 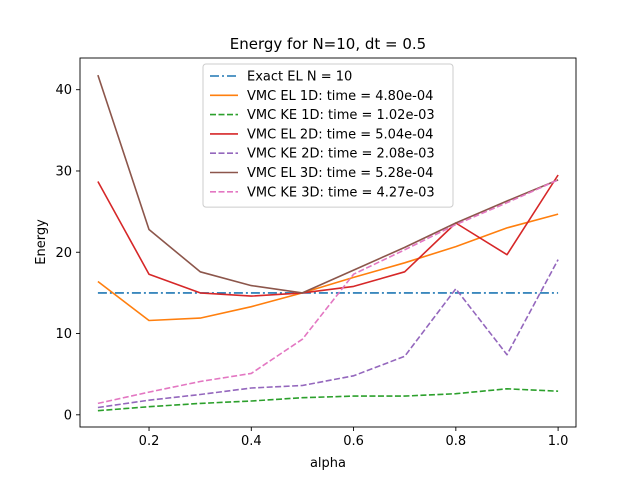 I want to click on legend-box, so click(x=328, y=135).